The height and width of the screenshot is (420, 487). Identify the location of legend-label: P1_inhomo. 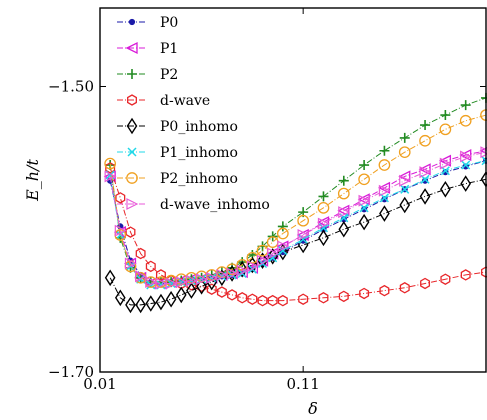
(199, 153).